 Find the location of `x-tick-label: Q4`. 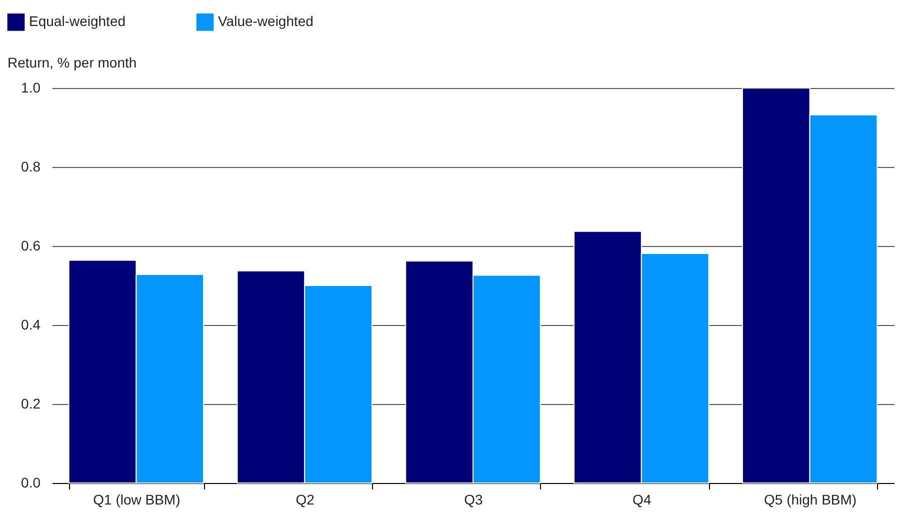

x-tick-label: Q4 is located at coordinates (642, 500).